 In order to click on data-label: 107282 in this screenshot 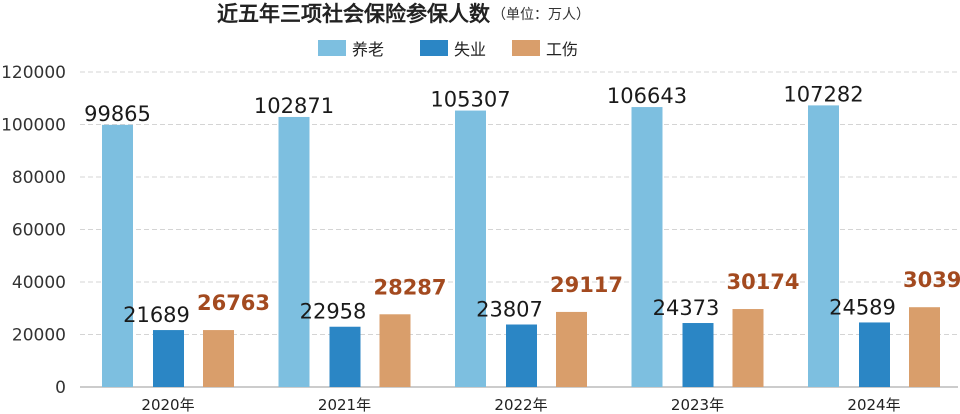, I will do `click(823, 94)`.